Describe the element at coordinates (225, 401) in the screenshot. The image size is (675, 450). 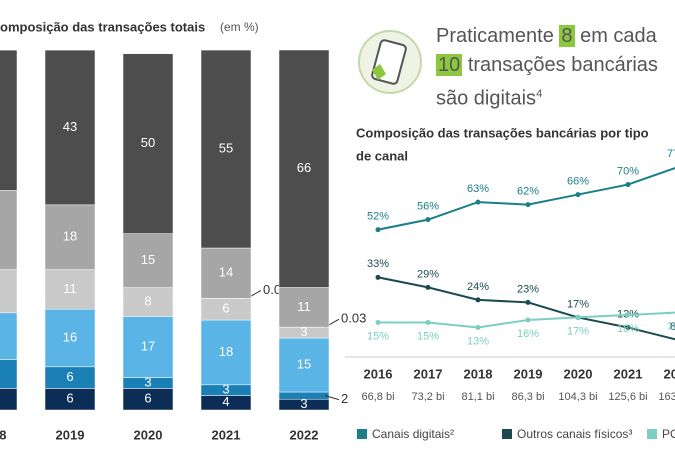
I see `data-label: 4` at that location.